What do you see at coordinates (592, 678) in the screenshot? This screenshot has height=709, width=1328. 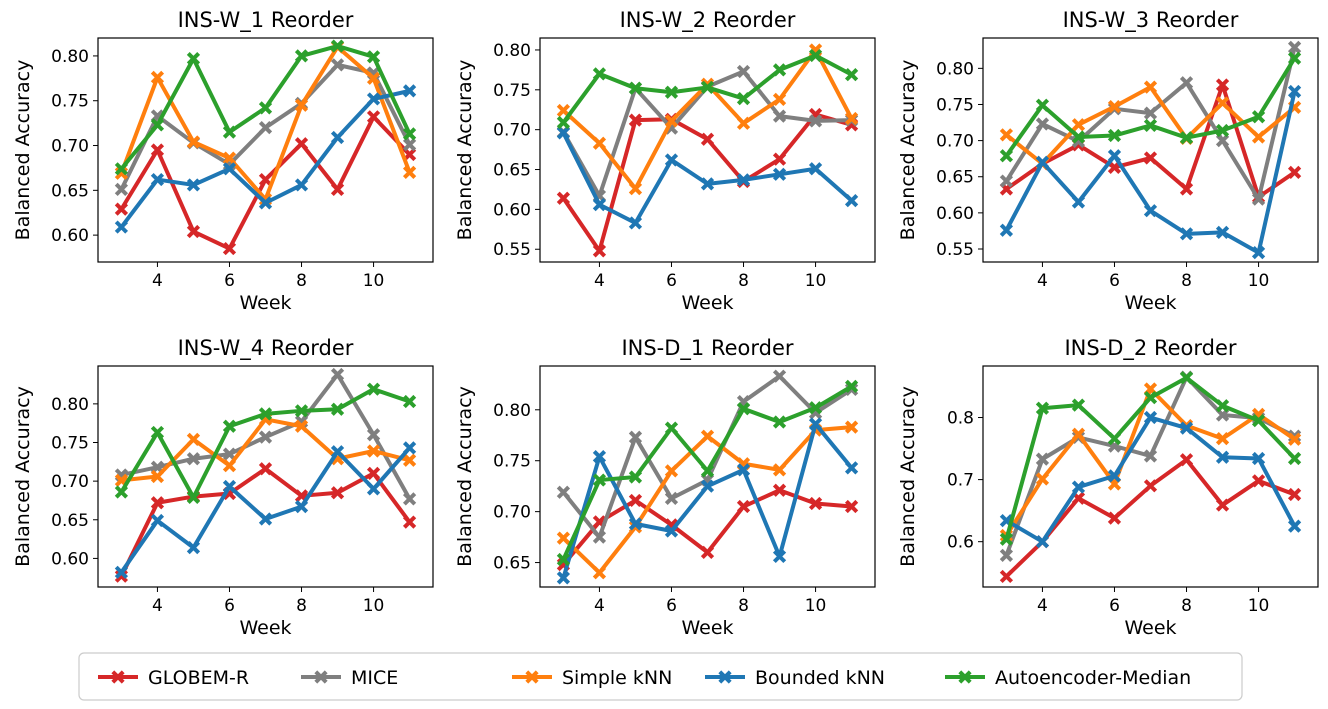 I see `legend-entry-simple-knn: Simple kNN` at bounding box center [592, 678].